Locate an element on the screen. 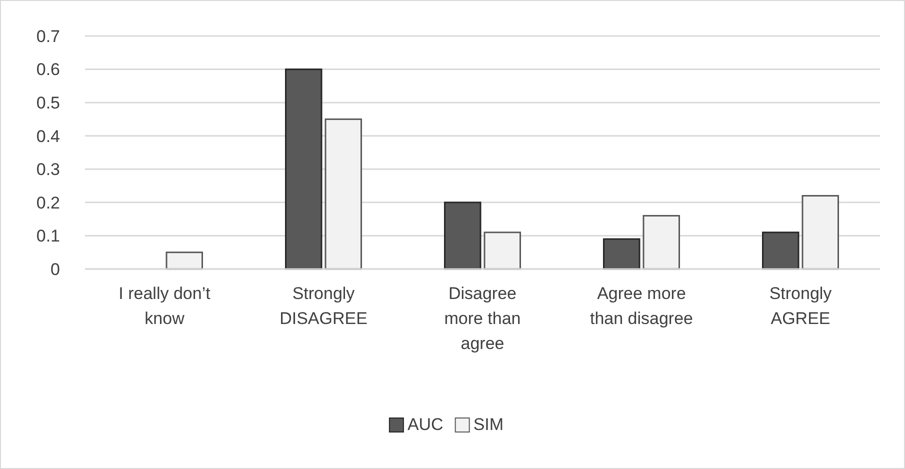  y-tick-label: 0 is located at coordinates (55, 269).